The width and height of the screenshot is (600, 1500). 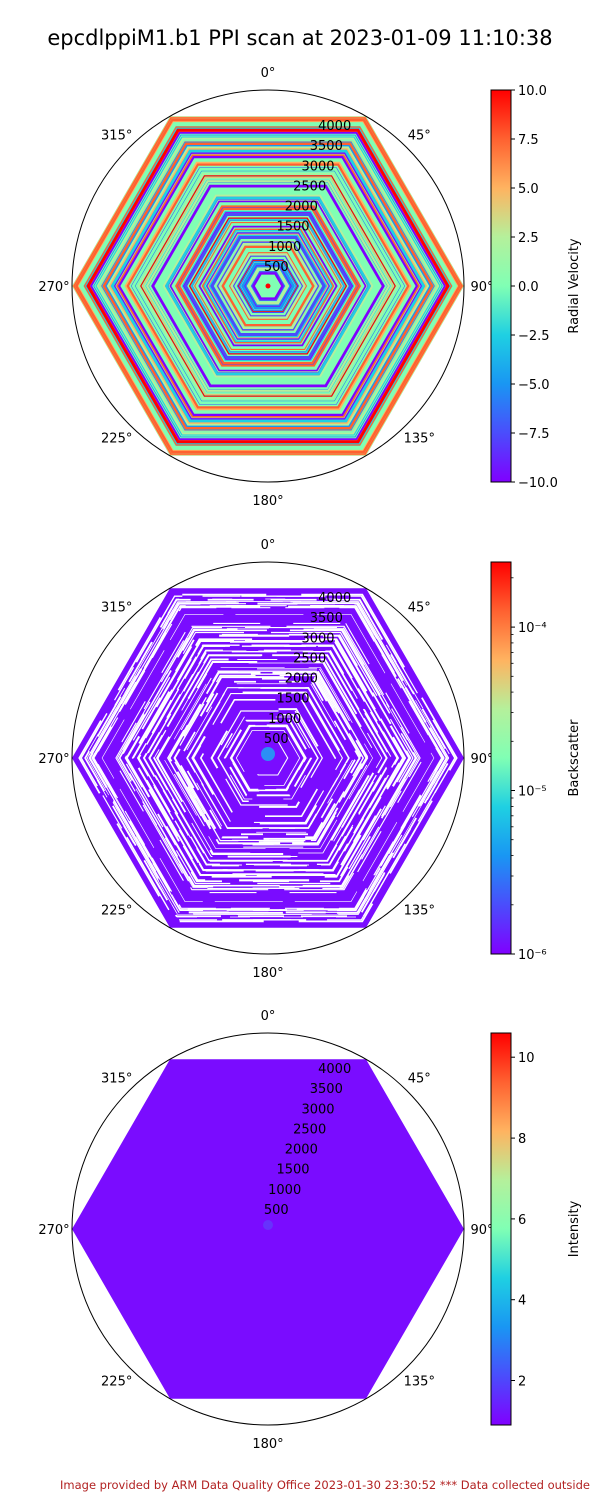 What do you see at coordinates (522, 1139) in the screenshot?
I see `colorbar-tick-label: 8` at bounding box center [522, 1139].